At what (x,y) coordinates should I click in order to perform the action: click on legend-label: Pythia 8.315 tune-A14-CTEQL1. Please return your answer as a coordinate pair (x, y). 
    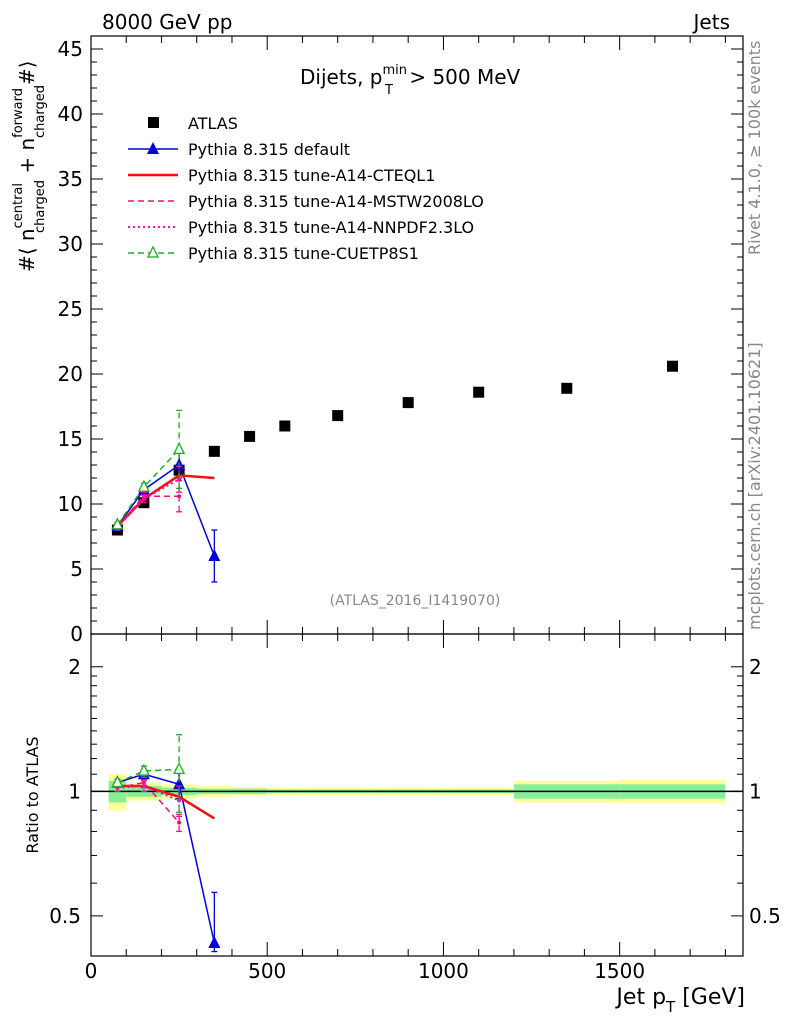
    Looking at the image, I should click on (311, 175).